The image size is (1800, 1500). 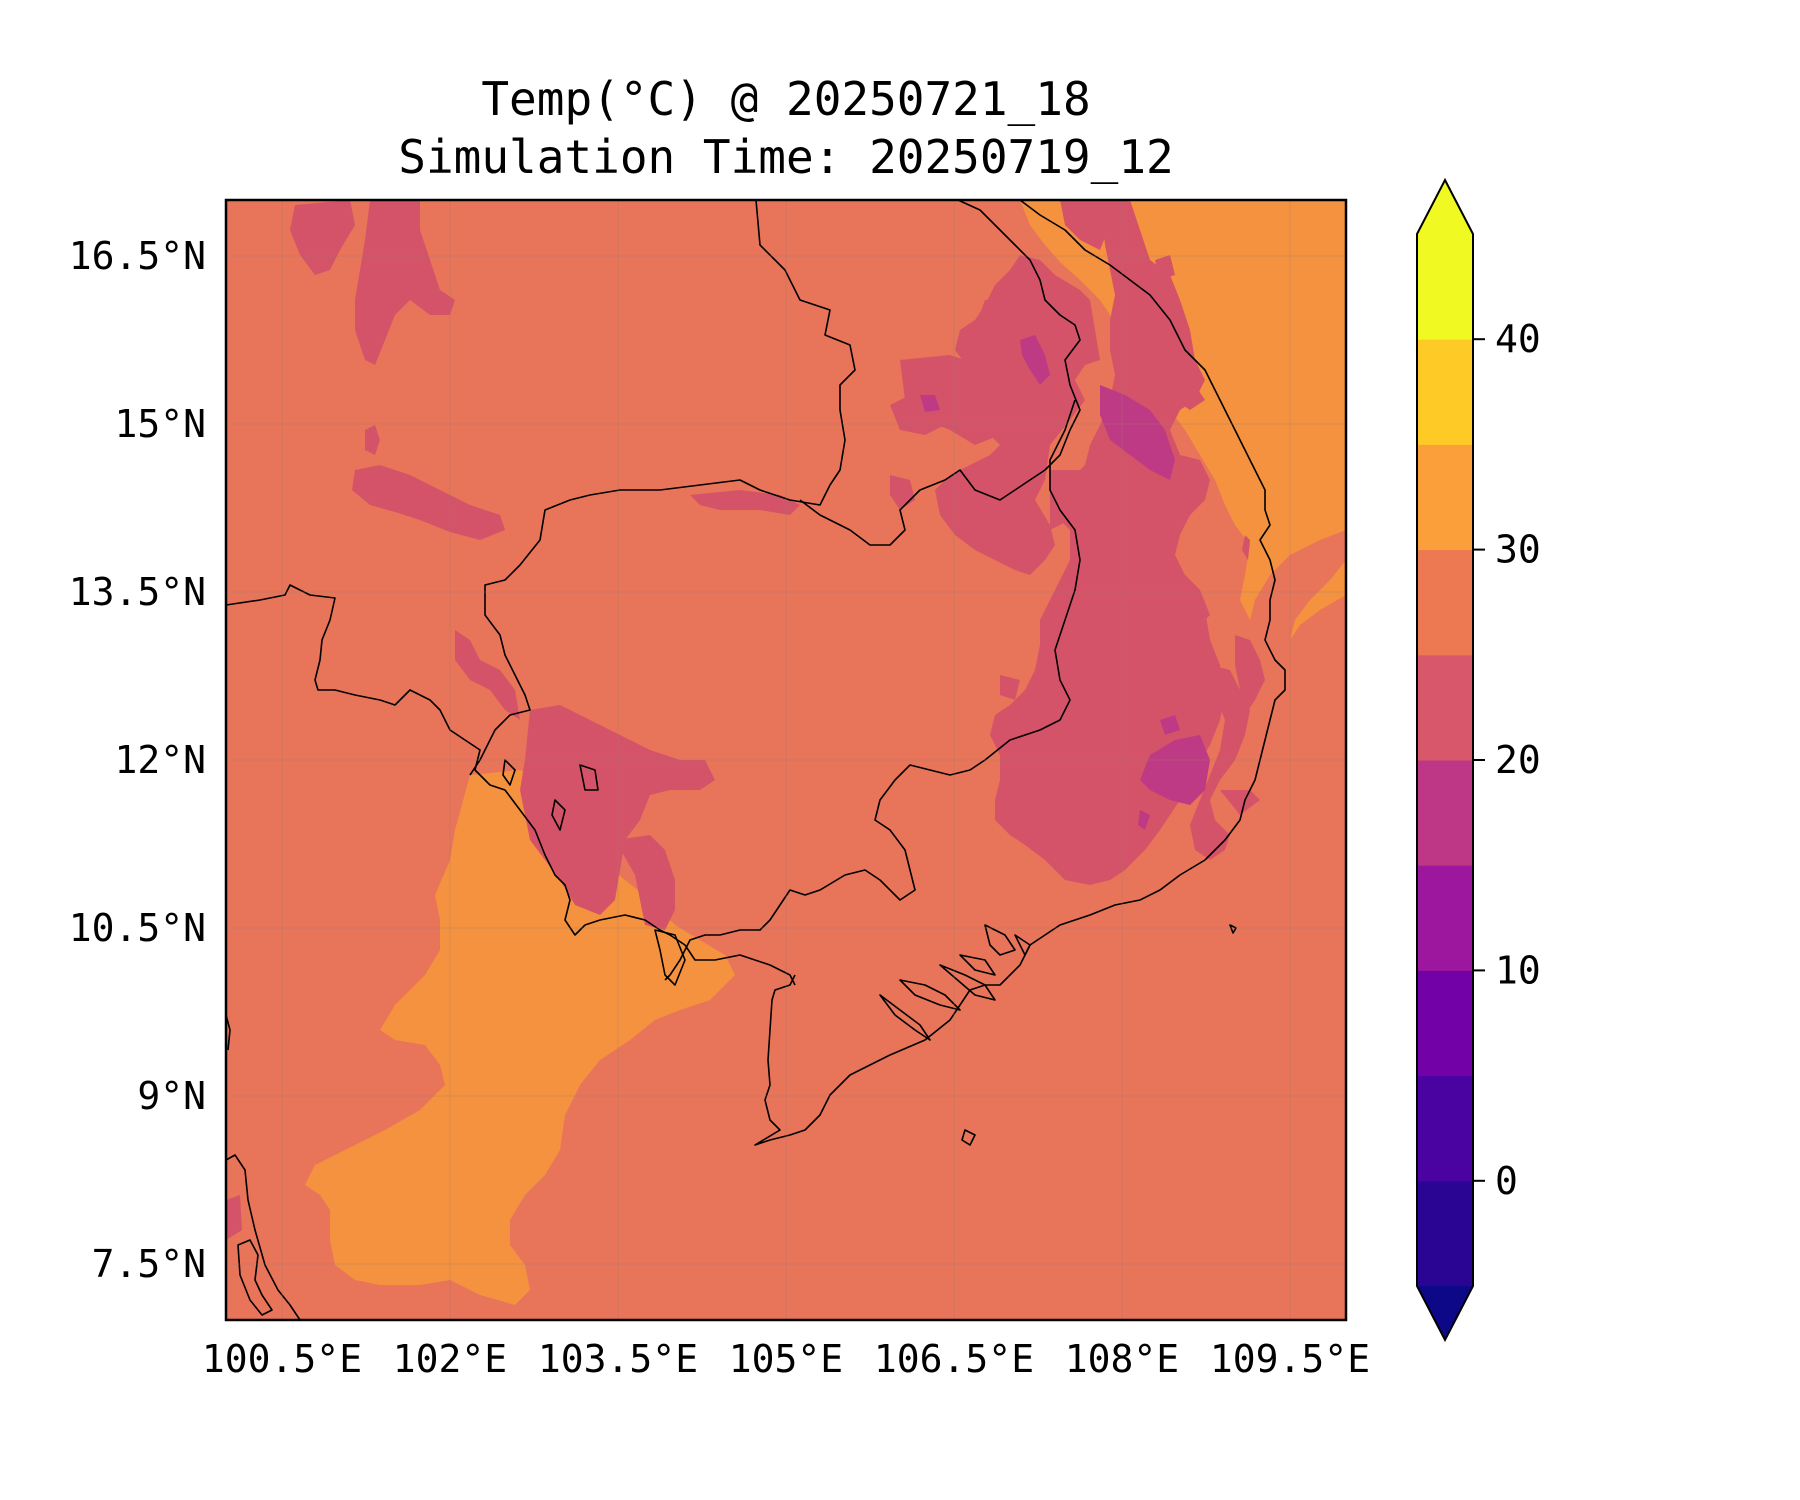 I want to click on latitude-tick-label: 12°N, so click(x=160, y=760).